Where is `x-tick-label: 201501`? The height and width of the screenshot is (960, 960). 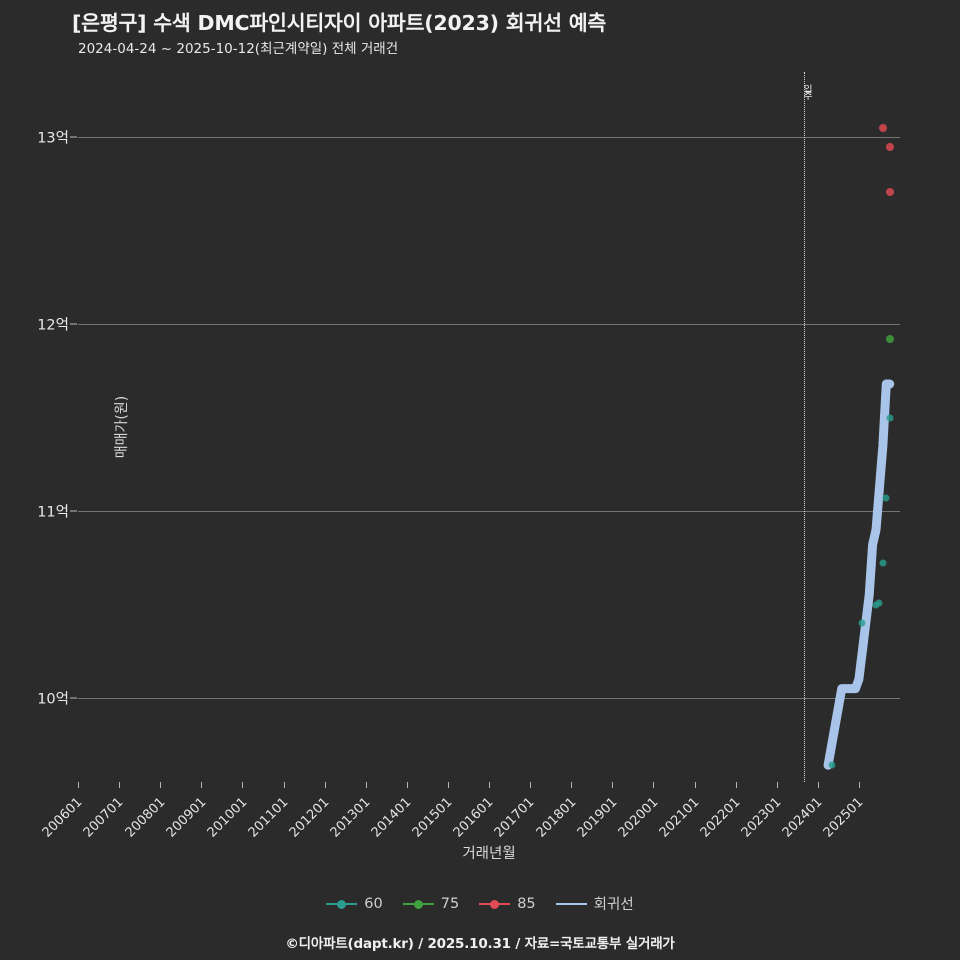 x-tick-label: 201501 is located at coordinates (432, 817).